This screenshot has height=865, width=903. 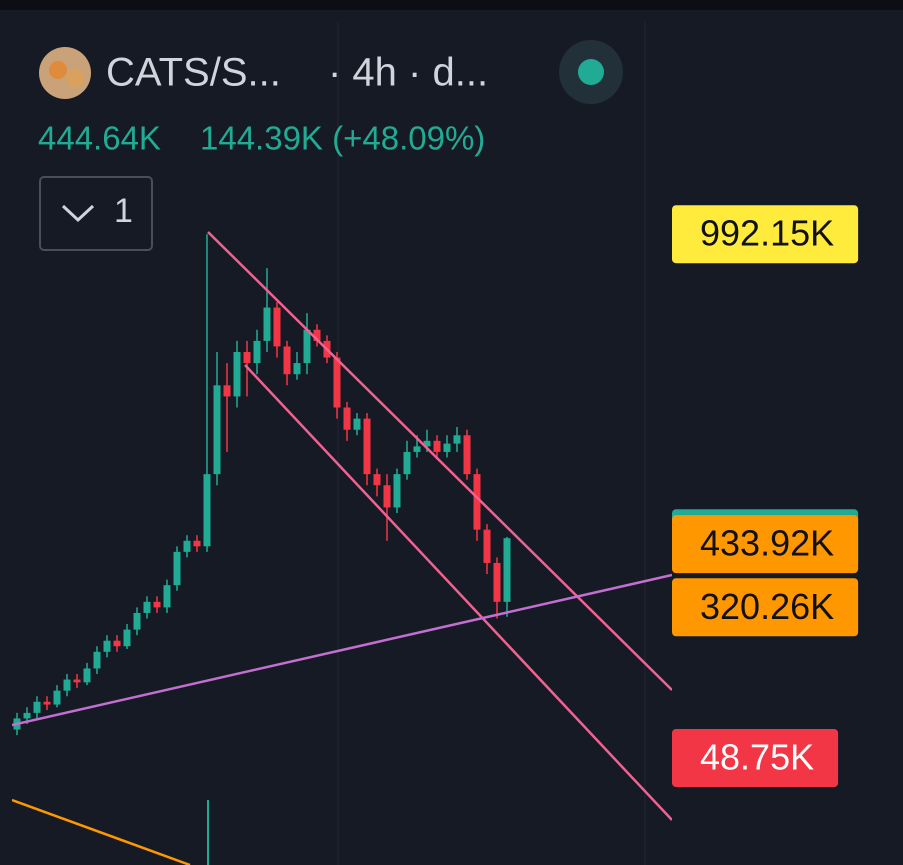 I want to click on status-dot, so click(x=591, y=72).